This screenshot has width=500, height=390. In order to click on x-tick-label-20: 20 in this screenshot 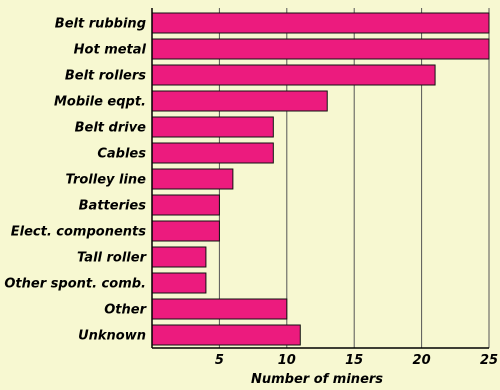, I will do `click(422, 360)`.